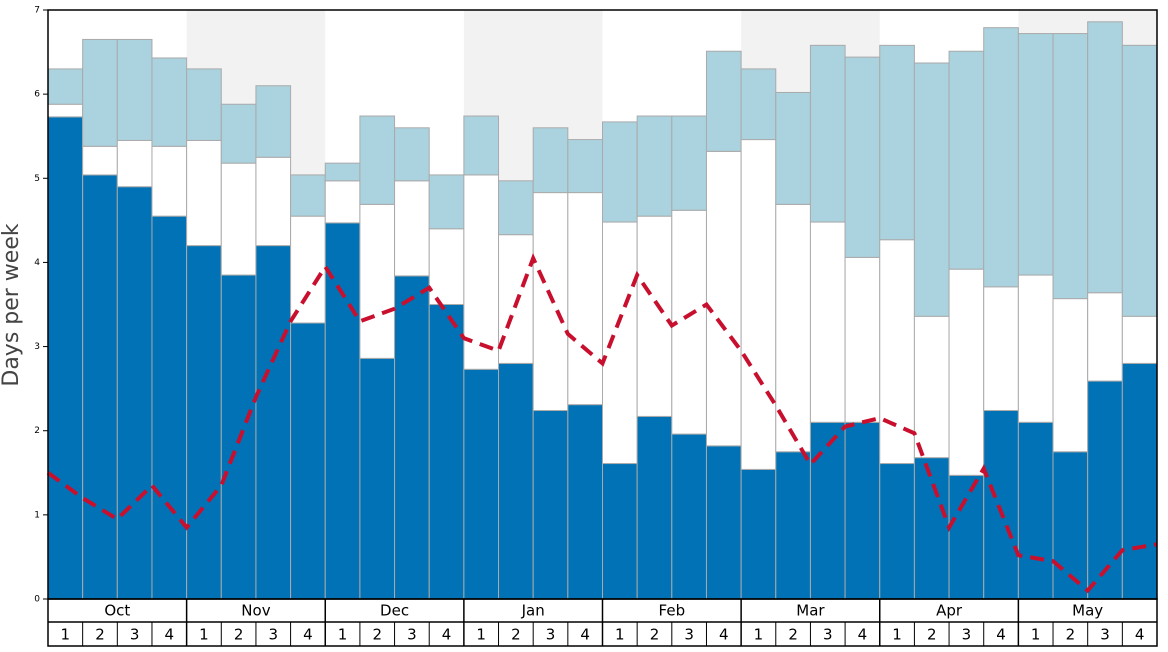  What do you see at coordinates (37, 431) in the screenshot?
I see `y-tick-label: 2` at bounding box center [37, 431].